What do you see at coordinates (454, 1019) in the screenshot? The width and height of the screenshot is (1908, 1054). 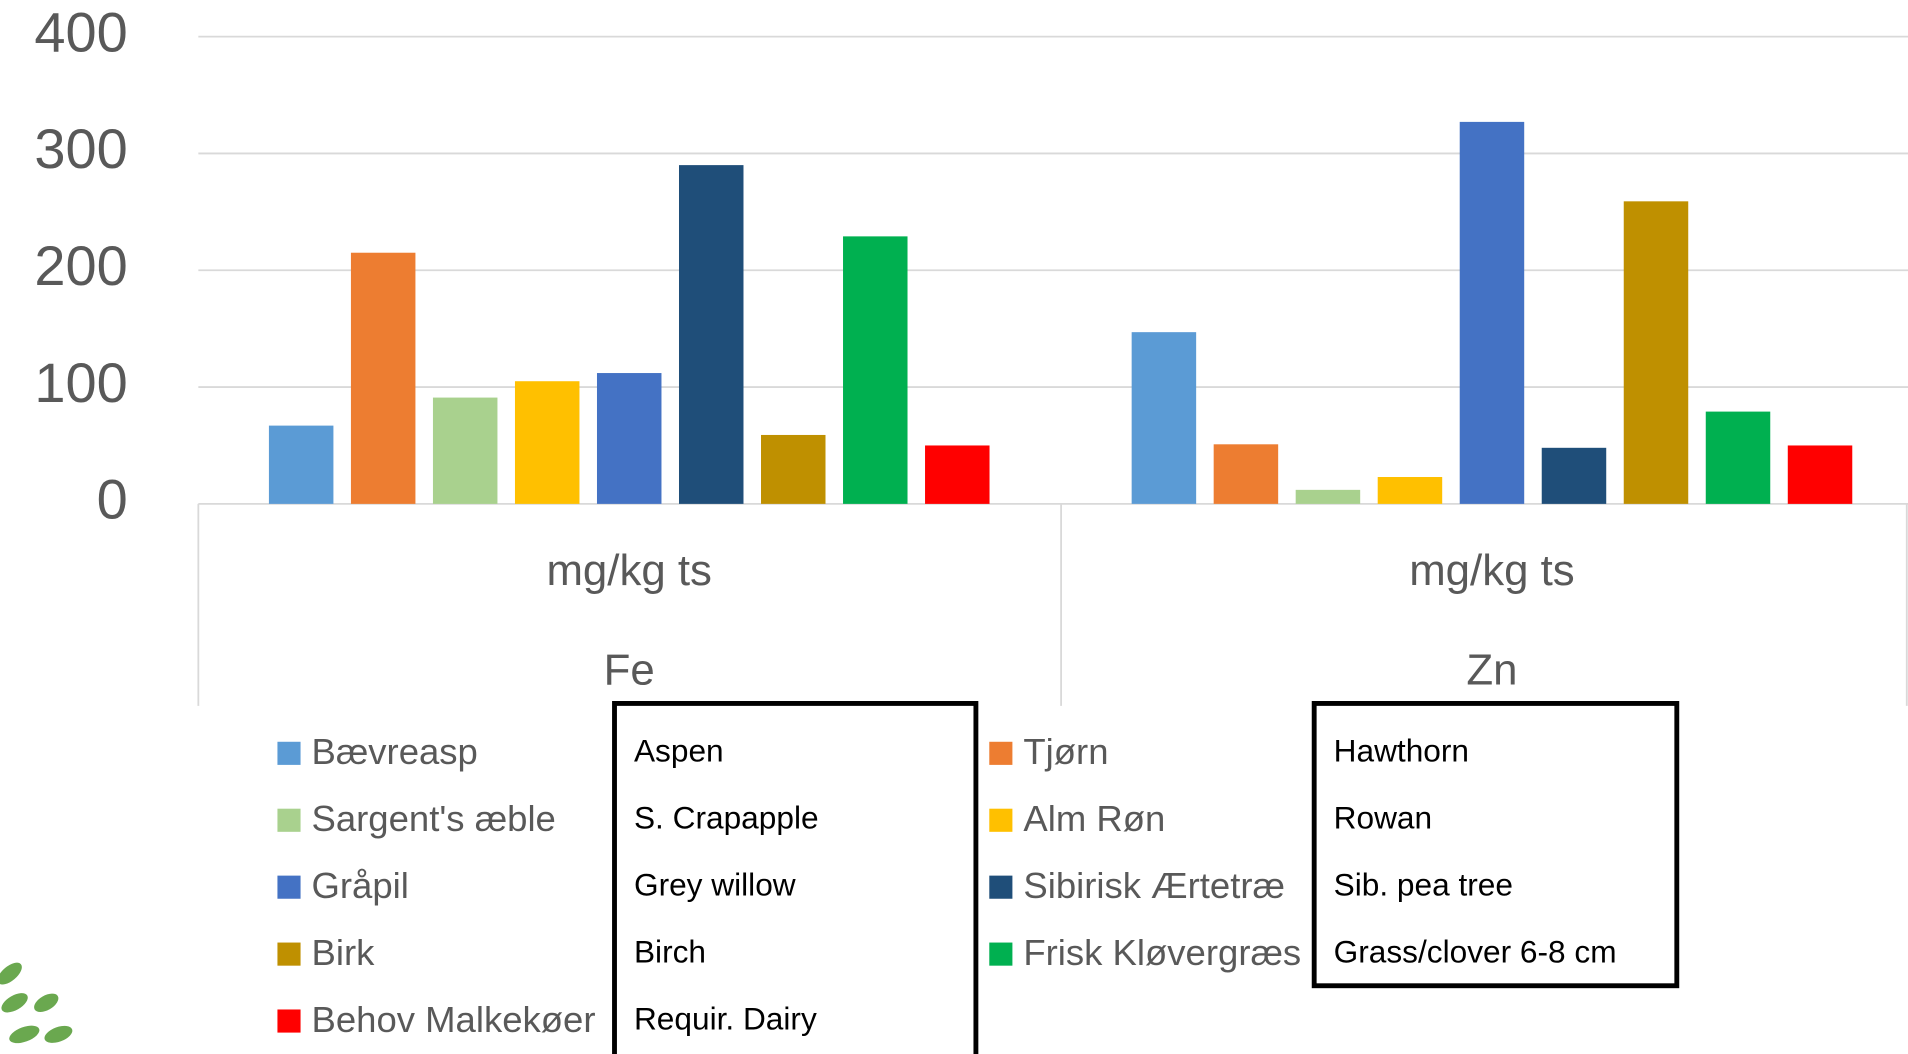 I see `legend-label: Behov Malkekøer` at bounding box center [454, 1019].